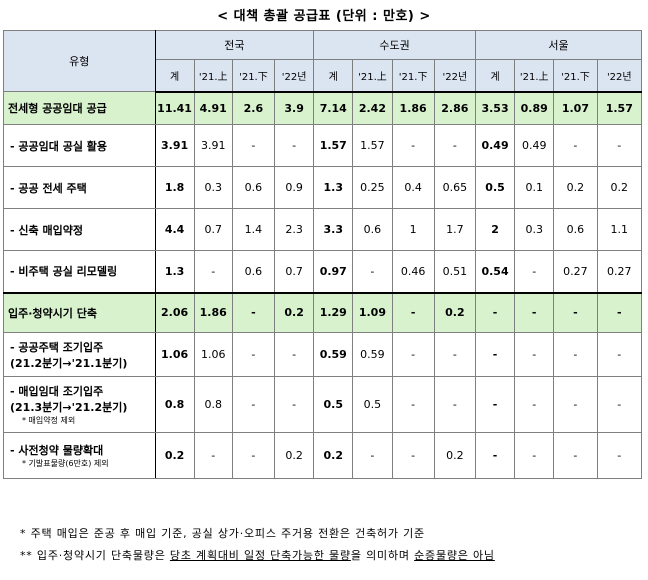  What do you see at coordinates (174, 312) in the screenshot?
I see `table-cell: 2.06` at bounding box center [174, 312].